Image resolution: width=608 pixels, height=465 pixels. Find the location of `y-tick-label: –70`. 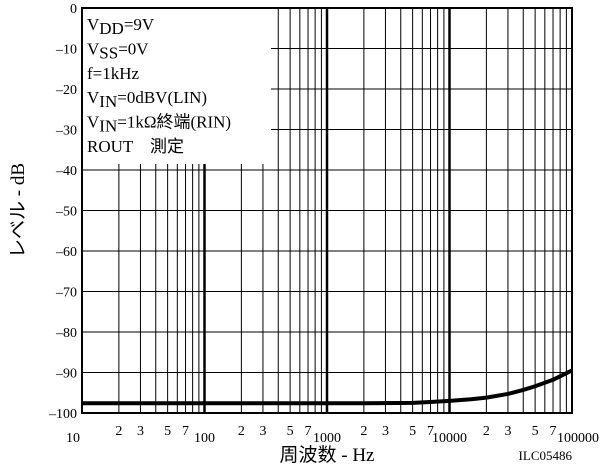

y-tick-label: –70 is located at coordinates (66, 293).